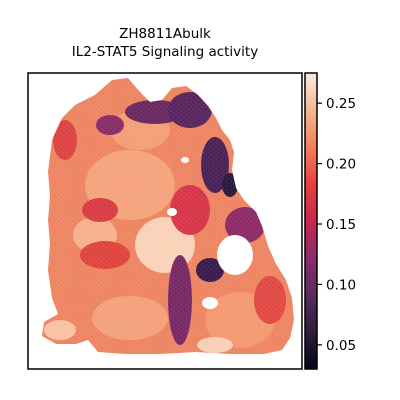  Describe the element at coordinates (341, 225) in the screenshot. I see `colorbar-tick-label-2: 0.15` at that location.